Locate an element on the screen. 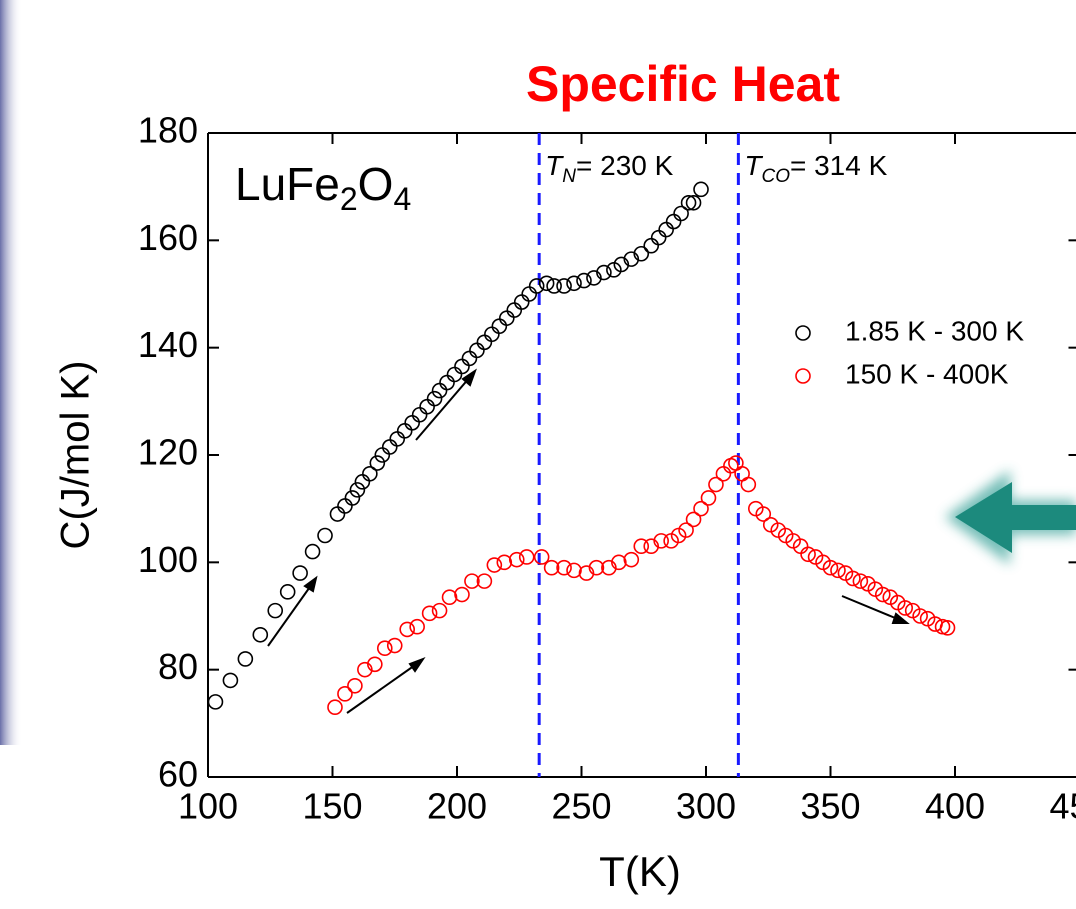  y-tick-label: 140 is located at coordinates (168, 344).